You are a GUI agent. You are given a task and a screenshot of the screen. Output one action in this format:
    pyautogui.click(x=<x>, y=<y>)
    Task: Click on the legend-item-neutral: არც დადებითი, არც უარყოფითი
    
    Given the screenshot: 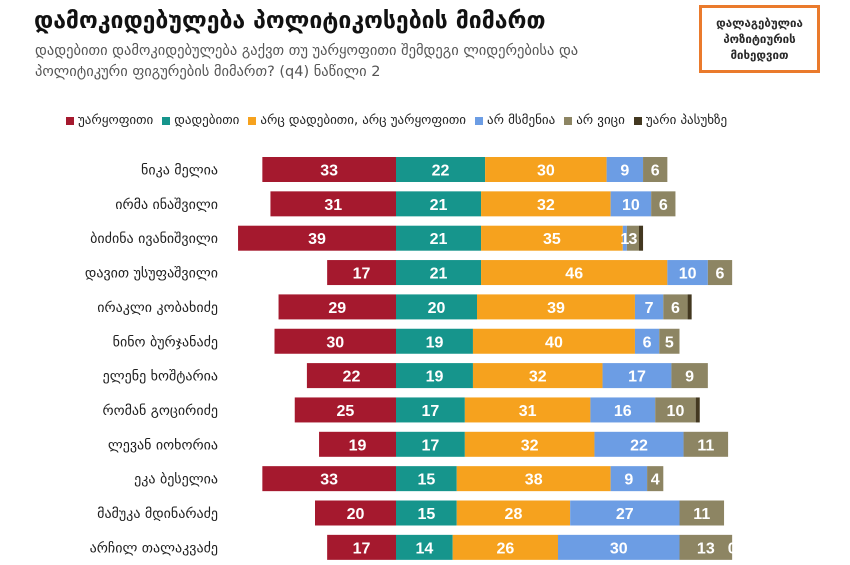 What is the action you would take?
    pyautogui.click(x=357, y=121)
    